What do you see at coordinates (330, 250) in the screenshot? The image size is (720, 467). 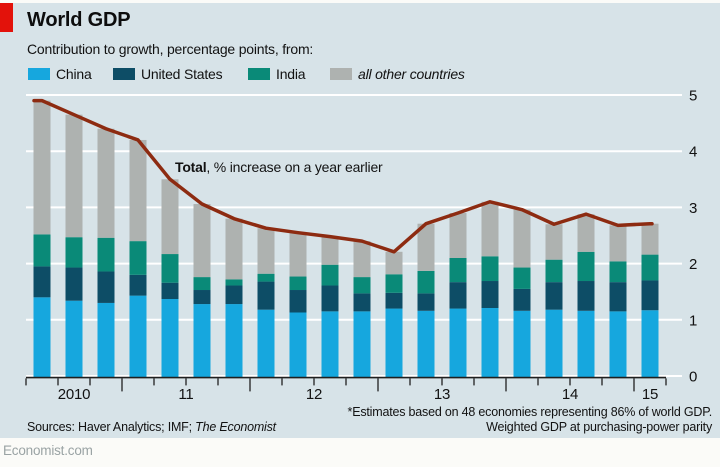 I see `bar-segment-all-other-countries-2012-q3` at bounding box center [330, 250].